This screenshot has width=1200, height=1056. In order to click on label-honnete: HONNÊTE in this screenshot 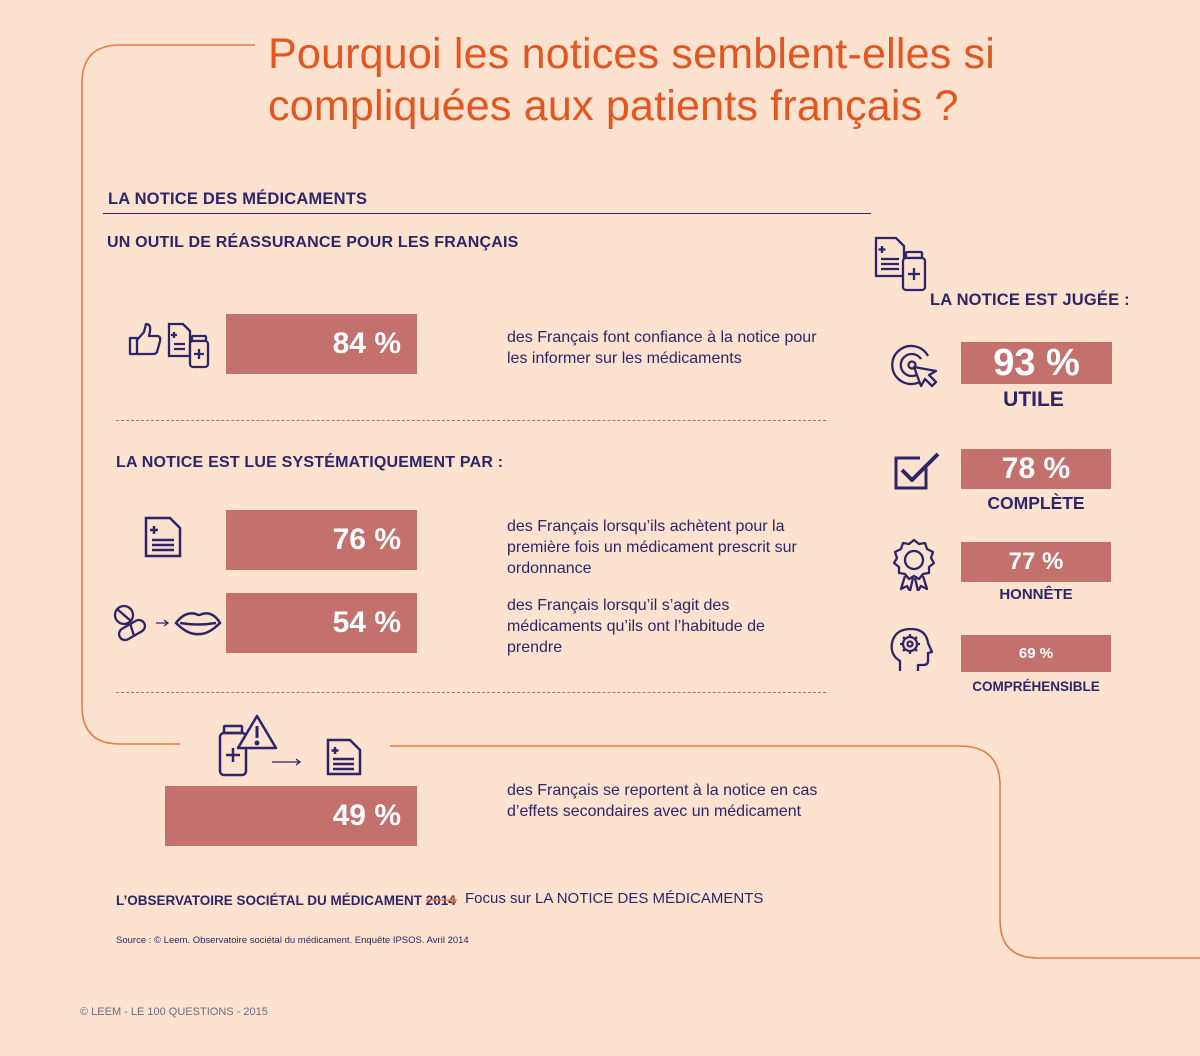, I will do `click(1036, 594)`.